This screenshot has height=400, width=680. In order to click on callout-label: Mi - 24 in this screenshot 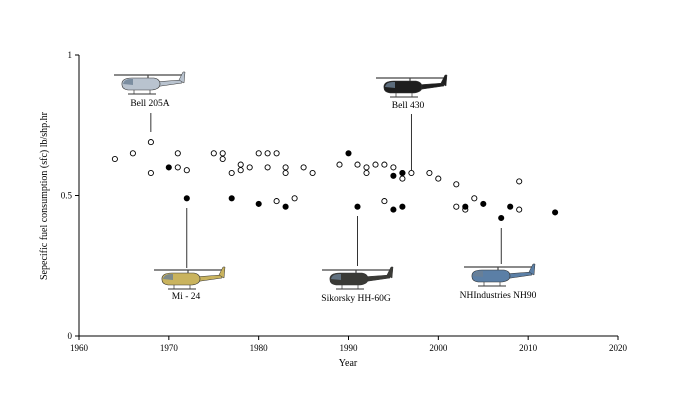, I will do `click(186, 297)`.